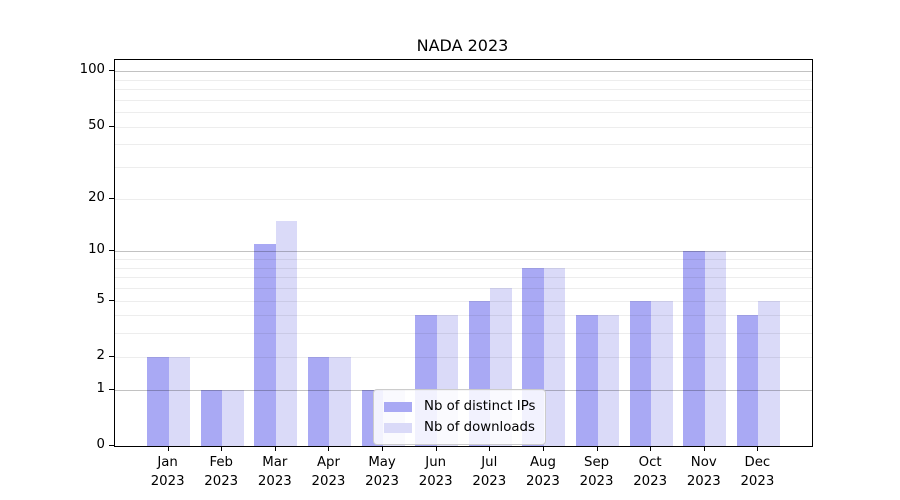 The width and height of the screenshot is (900, 500). I want to click on legend-item-distinct-ips: Nb of distinct IPs, so click(459, 406).